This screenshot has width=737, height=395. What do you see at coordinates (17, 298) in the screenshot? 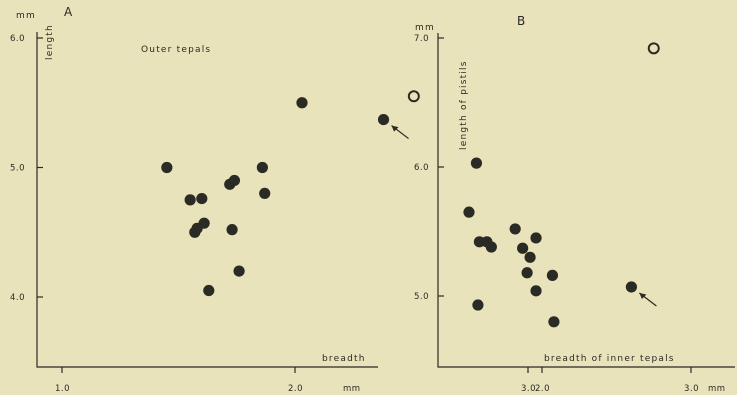
I see `panel-a-y-tick-label: 4.0` at bounding box center [17, 298].